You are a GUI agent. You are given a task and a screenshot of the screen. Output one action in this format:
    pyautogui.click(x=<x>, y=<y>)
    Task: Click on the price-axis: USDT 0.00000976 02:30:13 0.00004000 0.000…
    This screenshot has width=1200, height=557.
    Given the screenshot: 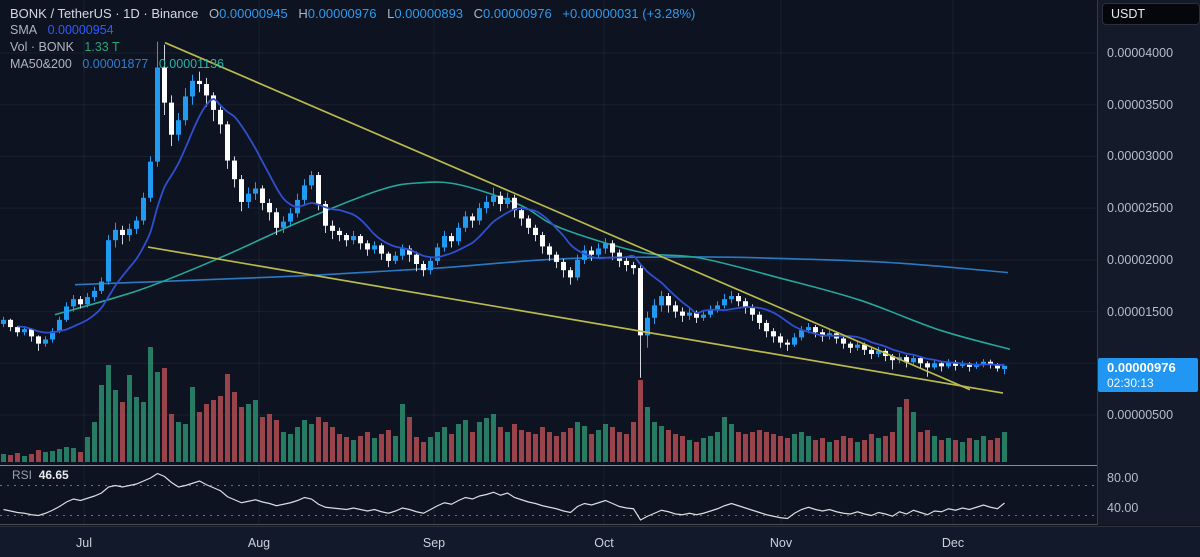 What is the action you would take?
    pyautogui.click(x=1148, y=262)
    